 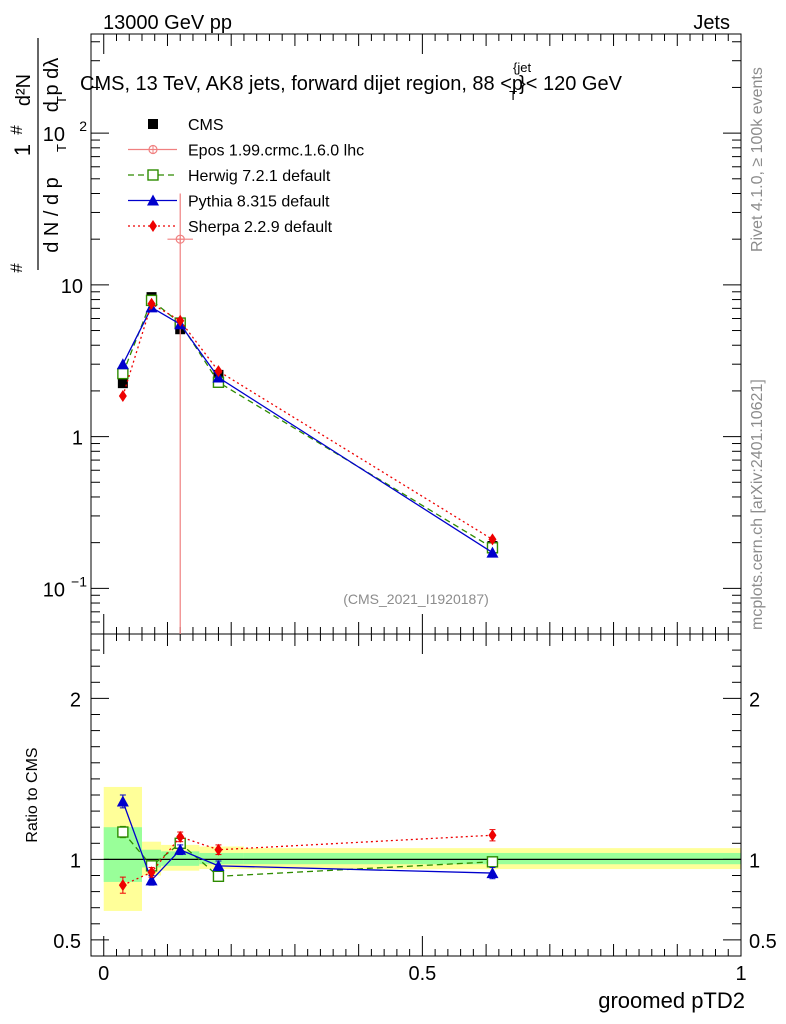 What do you see at coordinates (153, 175) in the screenshot?
I see `legend-marker-herwig` at bounding box center [153, 175].